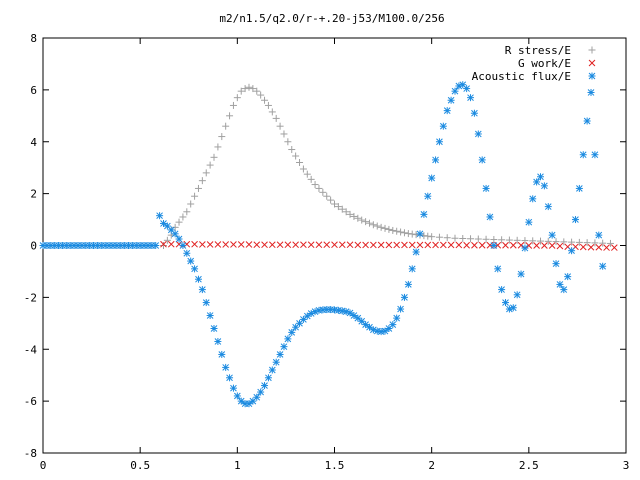  What do you see at coordinates (31, 349) in the screenshot?
I see `y-tick-label: -4` at bounding box center [31, 349].